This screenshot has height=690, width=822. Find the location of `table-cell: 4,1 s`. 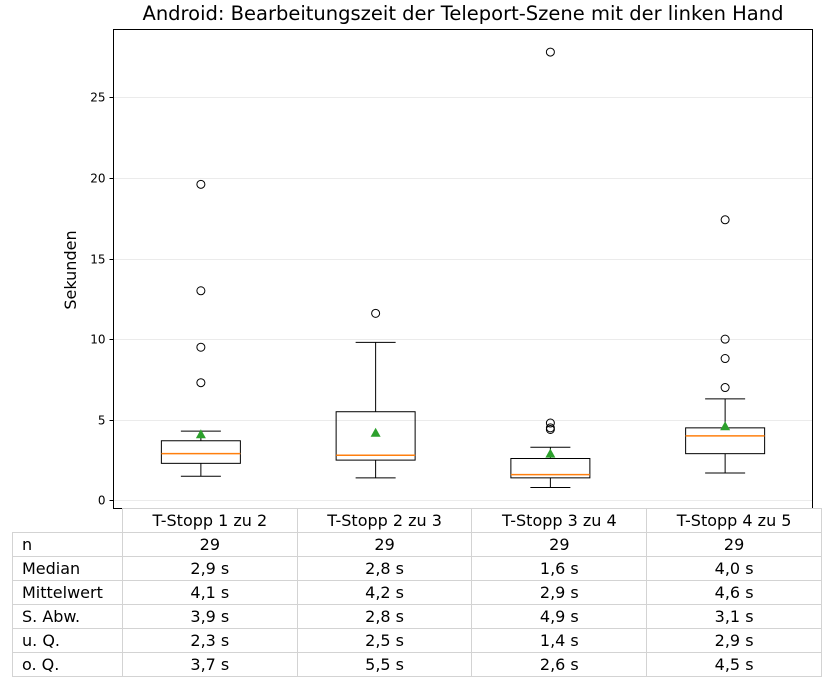

table-cell: 4,1 s is located at coordinates (209, 592).